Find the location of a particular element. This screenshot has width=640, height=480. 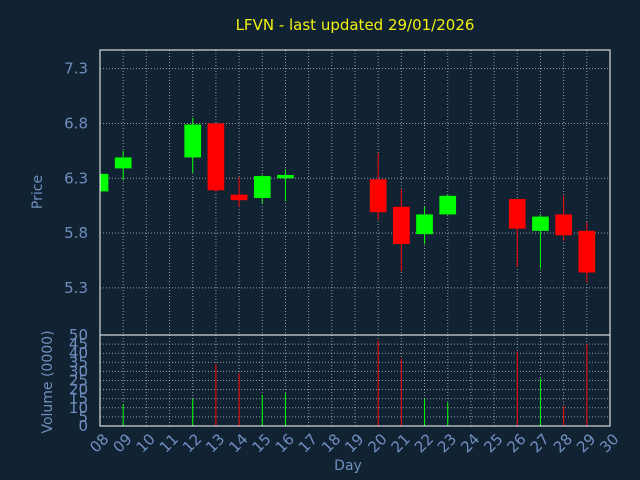

volume-tick-label: 35 is located at coordinates (78, 362).